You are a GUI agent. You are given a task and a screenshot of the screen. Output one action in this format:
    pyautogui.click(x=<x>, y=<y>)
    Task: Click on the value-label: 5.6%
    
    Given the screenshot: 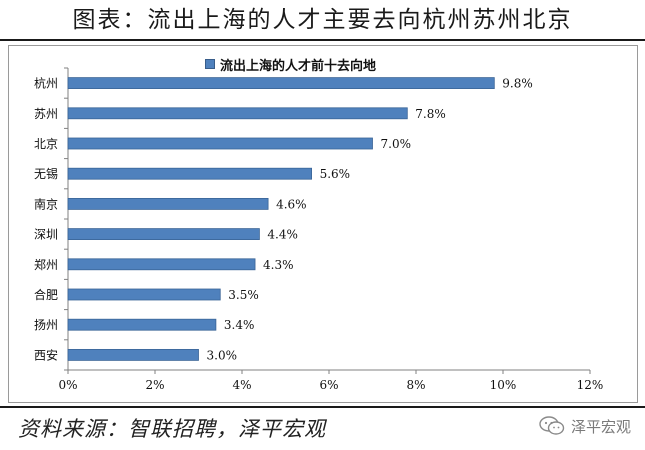 What is the action you would take?
    pyautogui.click(x=335, y=174)
    